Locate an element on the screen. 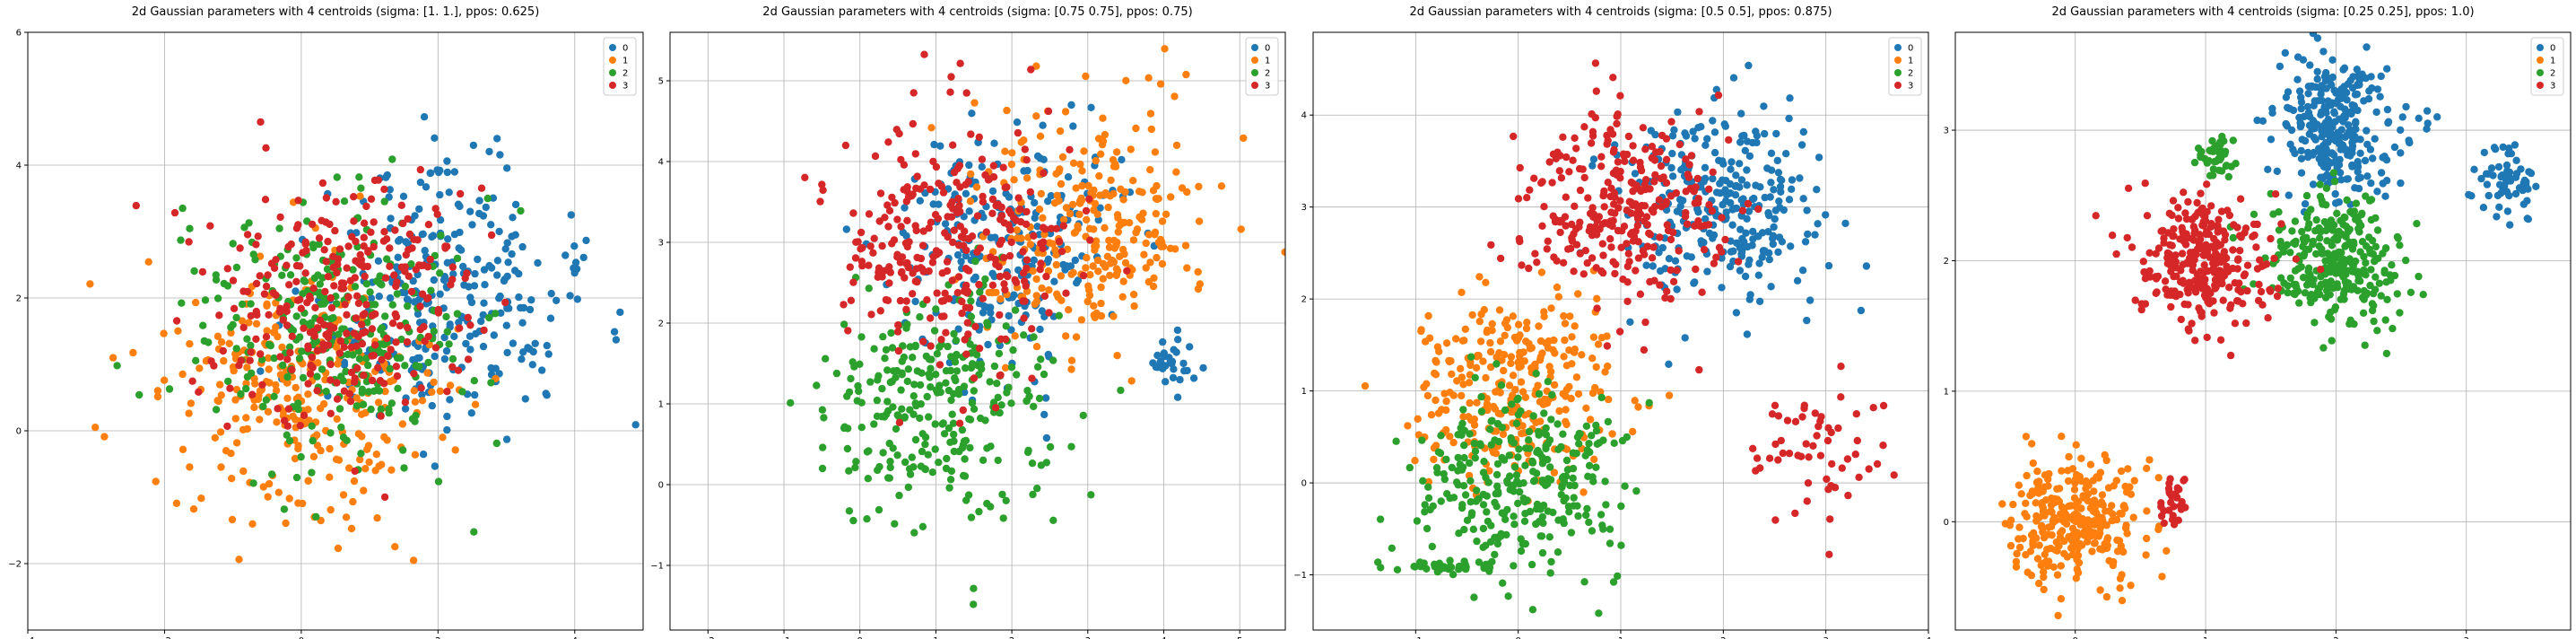  x-tick-label: 0 is located at coordinates (860, 638).